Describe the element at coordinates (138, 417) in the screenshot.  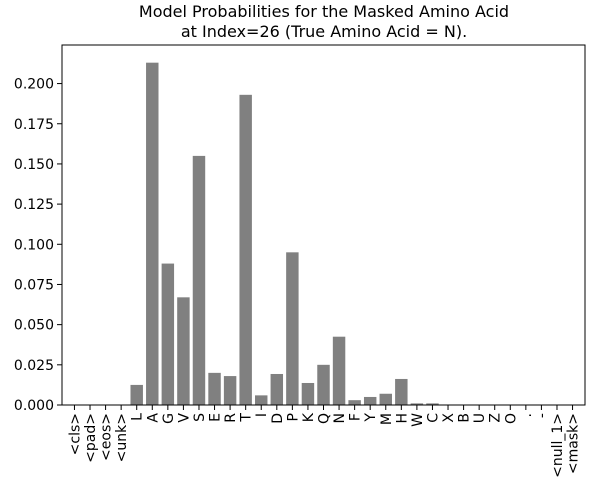
I see `x-tick-label: L` at that location.